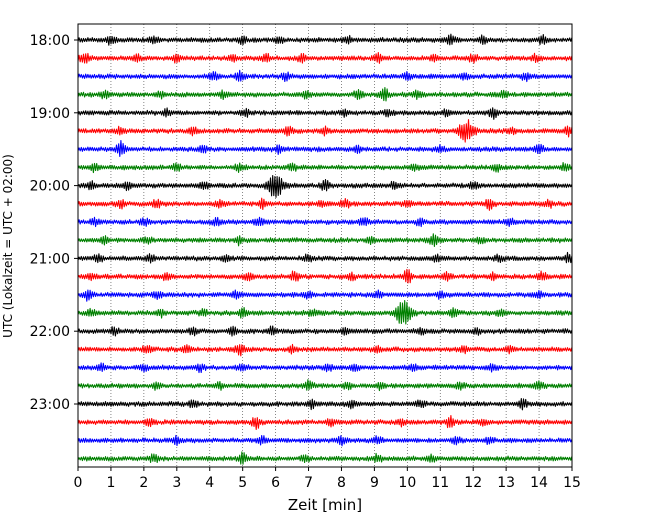  Describe the element at coordinates (8, 246) in the screenshot. I see `y-axis-label: UTC (Lokalzeit = UTC + 02:00)` at that location.